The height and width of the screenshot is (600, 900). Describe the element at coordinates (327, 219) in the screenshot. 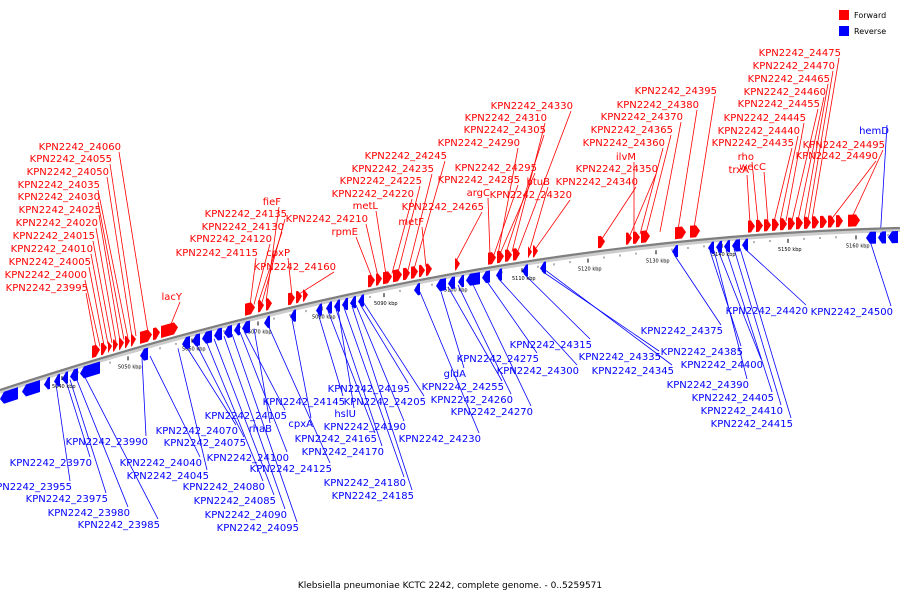

I see `gene-label: KPN2242_24210` at that location.